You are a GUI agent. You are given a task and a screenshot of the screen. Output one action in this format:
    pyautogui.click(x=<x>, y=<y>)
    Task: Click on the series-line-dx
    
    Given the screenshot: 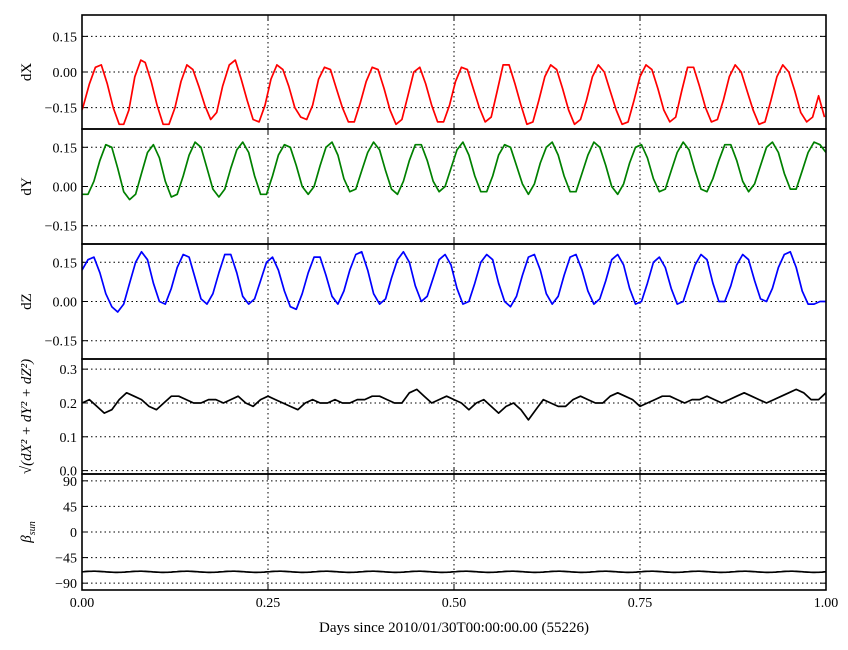 What is the action you would take?
    pyautogui.click(x=454, y=92)
    